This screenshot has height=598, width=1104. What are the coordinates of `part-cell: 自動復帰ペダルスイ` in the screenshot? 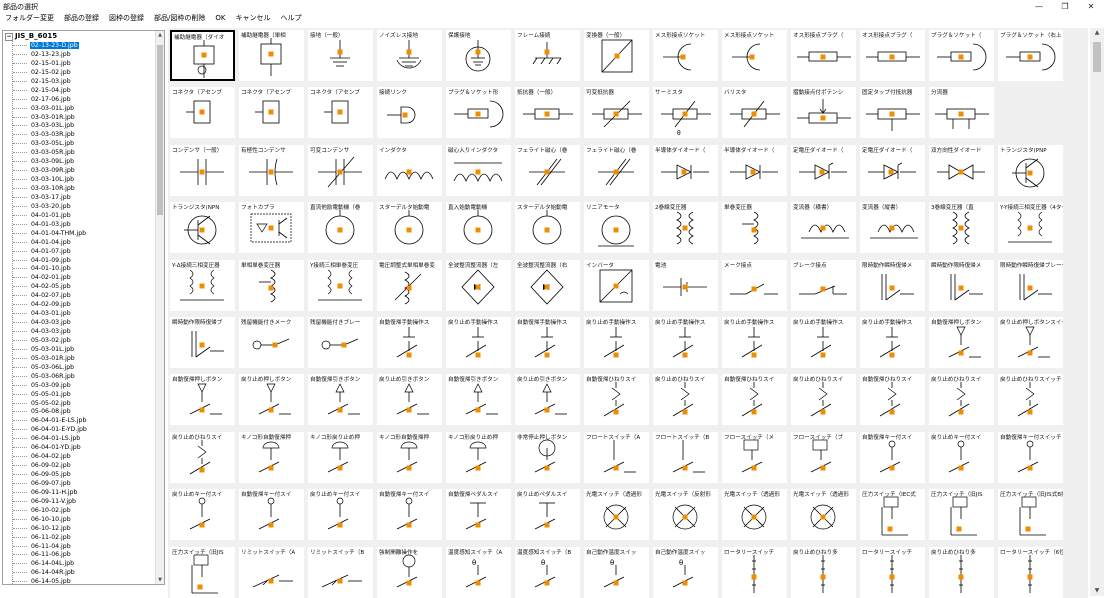 It's located at (478, 515).